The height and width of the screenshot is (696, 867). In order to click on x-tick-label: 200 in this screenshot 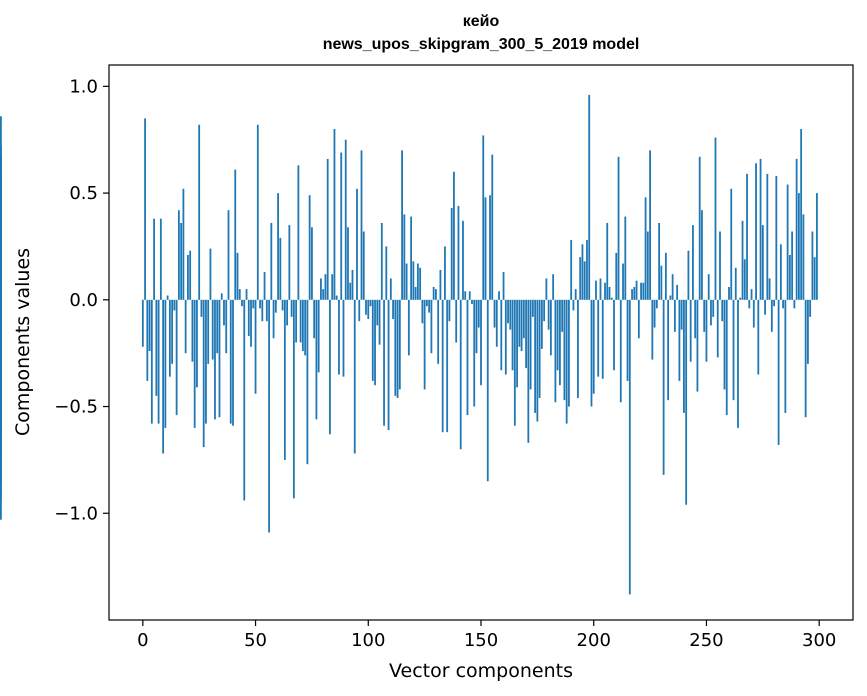, I will do `click(594, 640)`.